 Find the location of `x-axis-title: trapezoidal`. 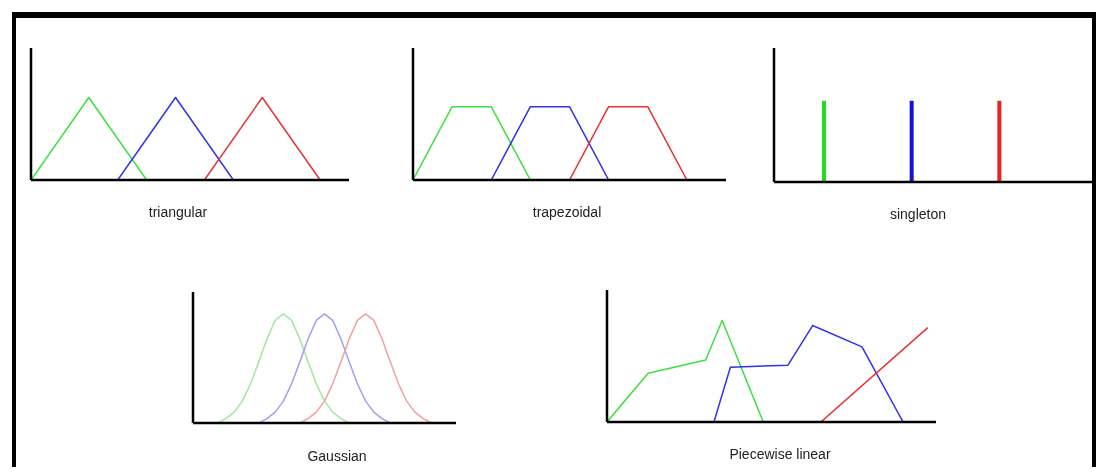

x-axis-title: trapezoidal is located at coordinates (567, 212).